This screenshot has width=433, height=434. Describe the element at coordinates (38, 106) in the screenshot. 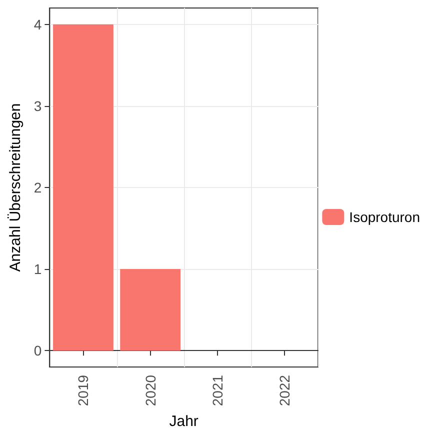

I see `y-tick-label: 3` at that location.